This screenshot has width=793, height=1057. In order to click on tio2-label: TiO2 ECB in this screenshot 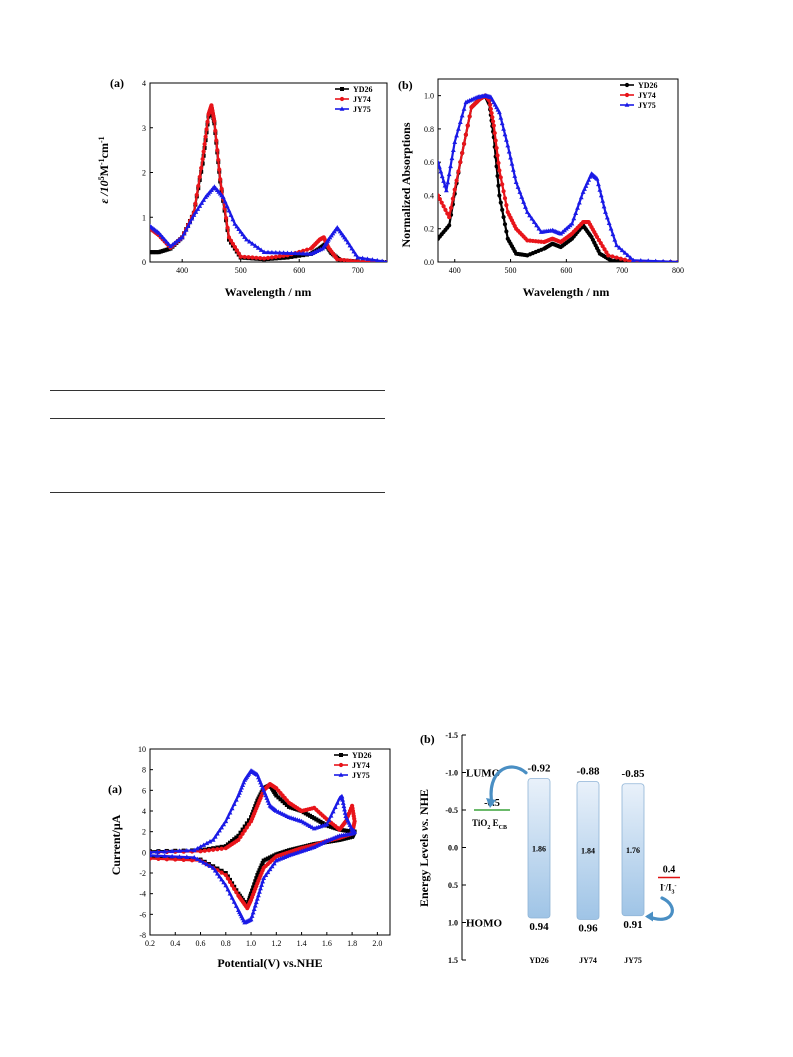, I will do `click(489, 824)`.